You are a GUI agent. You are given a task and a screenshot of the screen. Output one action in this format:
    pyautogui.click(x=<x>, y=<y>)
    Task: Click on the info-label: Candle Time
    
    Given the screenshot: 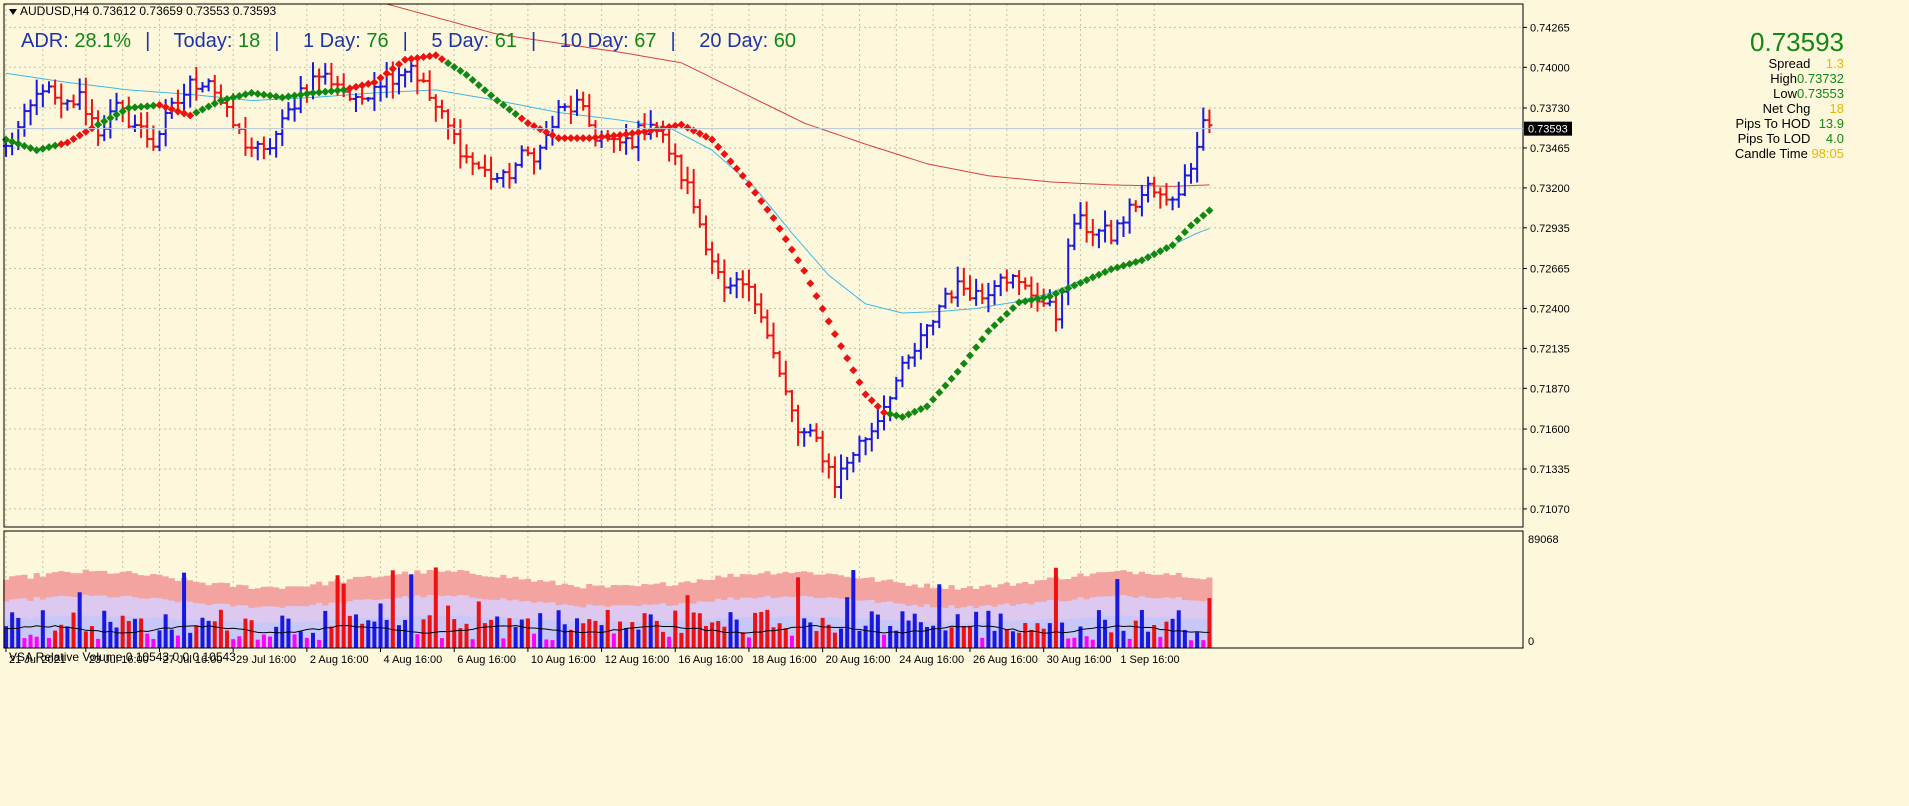 What is the action you would take?
    pyautogui.click(x=1771, y=153)
    